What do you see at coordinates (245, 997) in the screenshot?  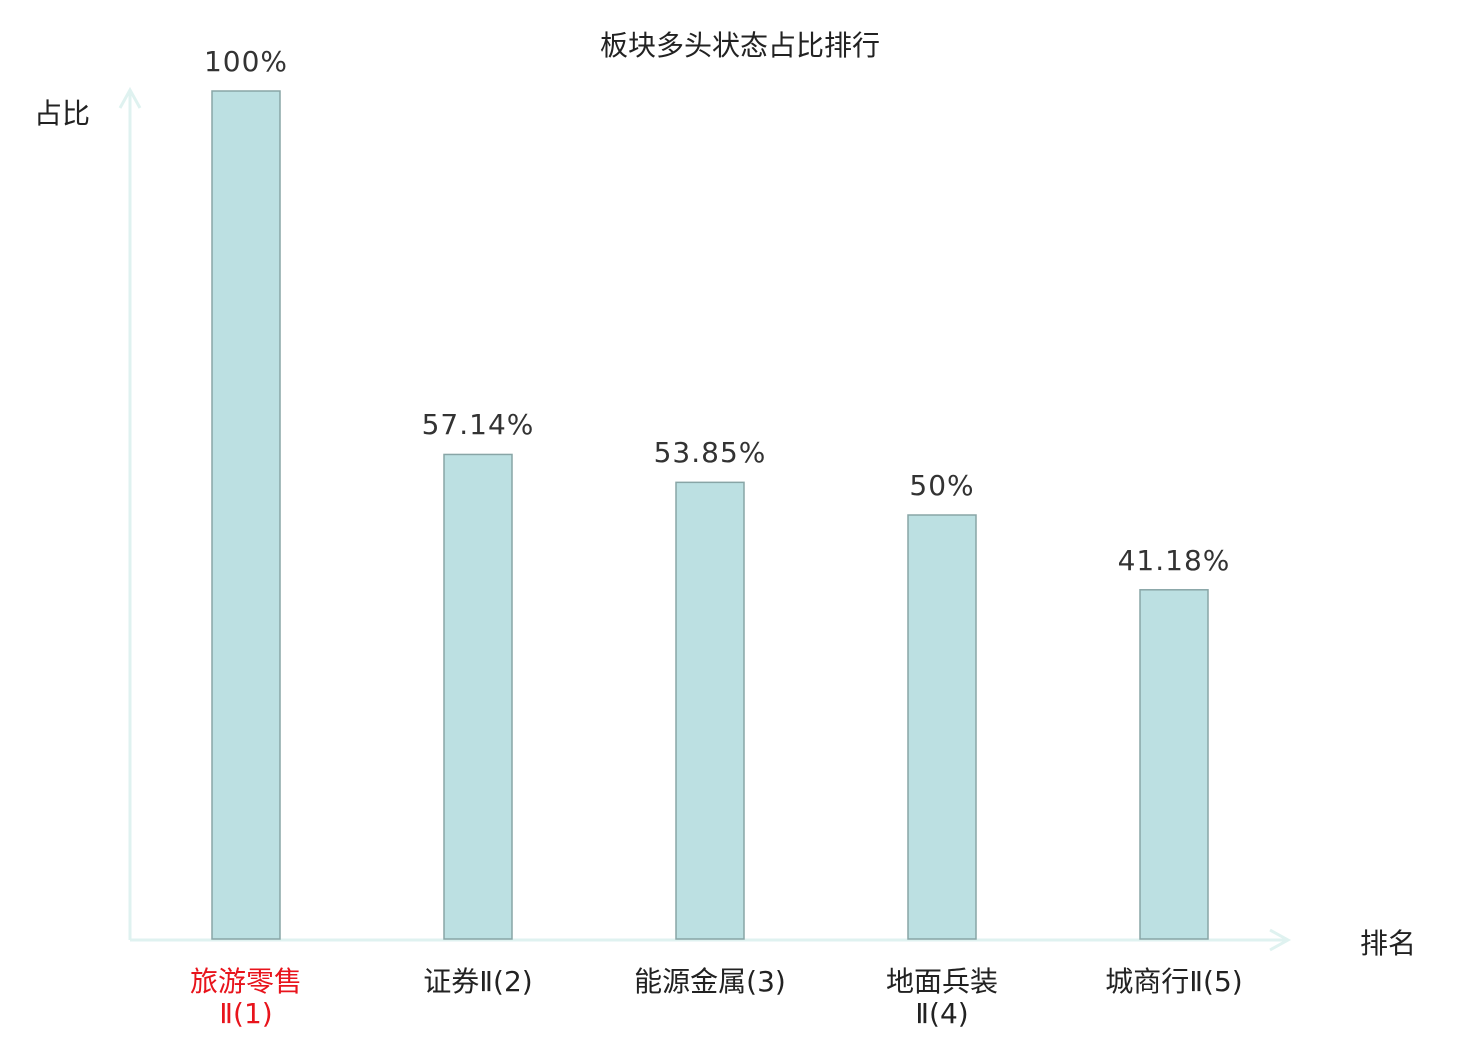 I see `x-tick-label: 旅游零售Ⅱ(1)` at bounding box center [245, 997].